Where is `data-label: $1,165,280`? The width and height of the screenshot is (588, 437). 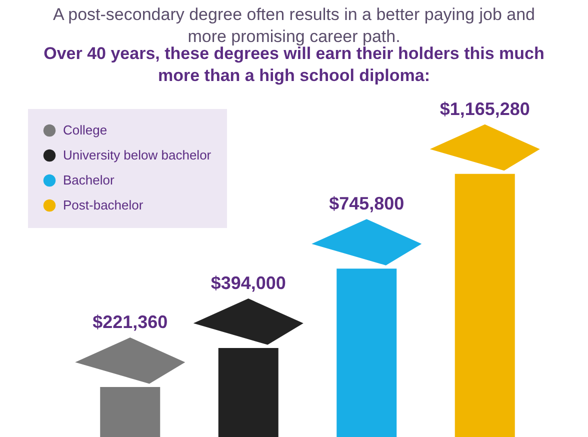
data-label: $1,165,280 is located at coordinates (485, 108).